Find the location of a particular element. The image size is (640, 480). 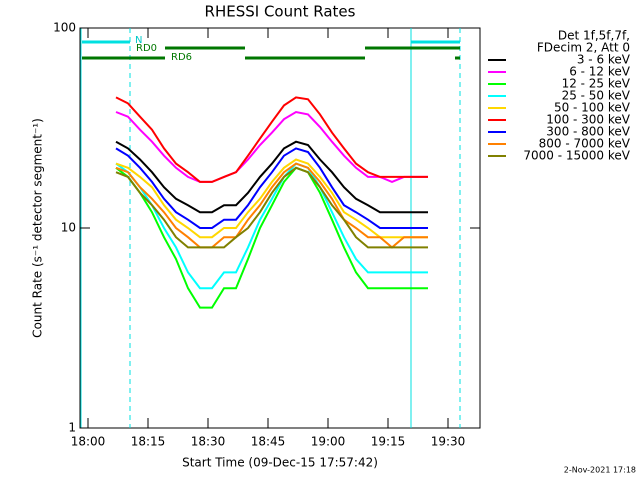

y-axis-label: Count Rate (s⁻¹ detector segment⁻¹) is located at coordinates (38, 228).